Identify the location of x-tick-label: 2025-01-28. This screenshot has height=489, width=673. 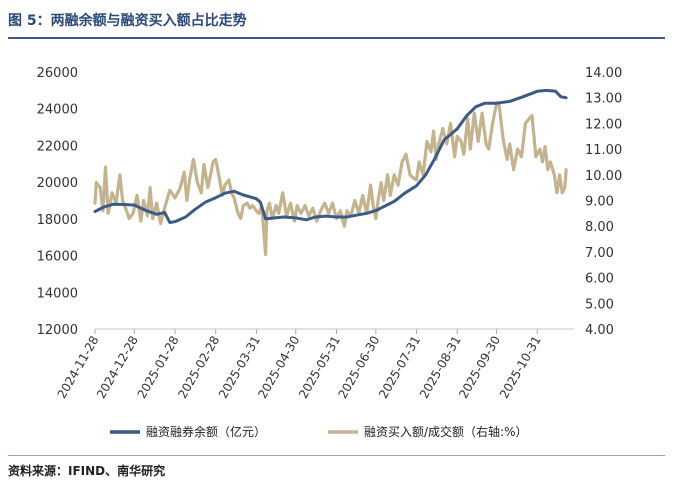
(158, 367).